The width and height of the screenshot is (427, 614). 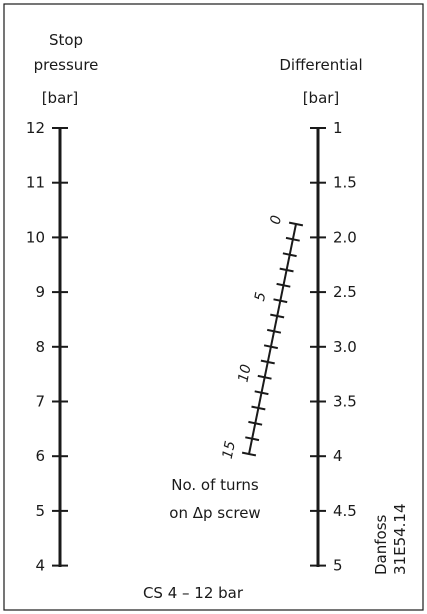 I want to click on differential-tick-label: 5, so click(x=338, y=566).